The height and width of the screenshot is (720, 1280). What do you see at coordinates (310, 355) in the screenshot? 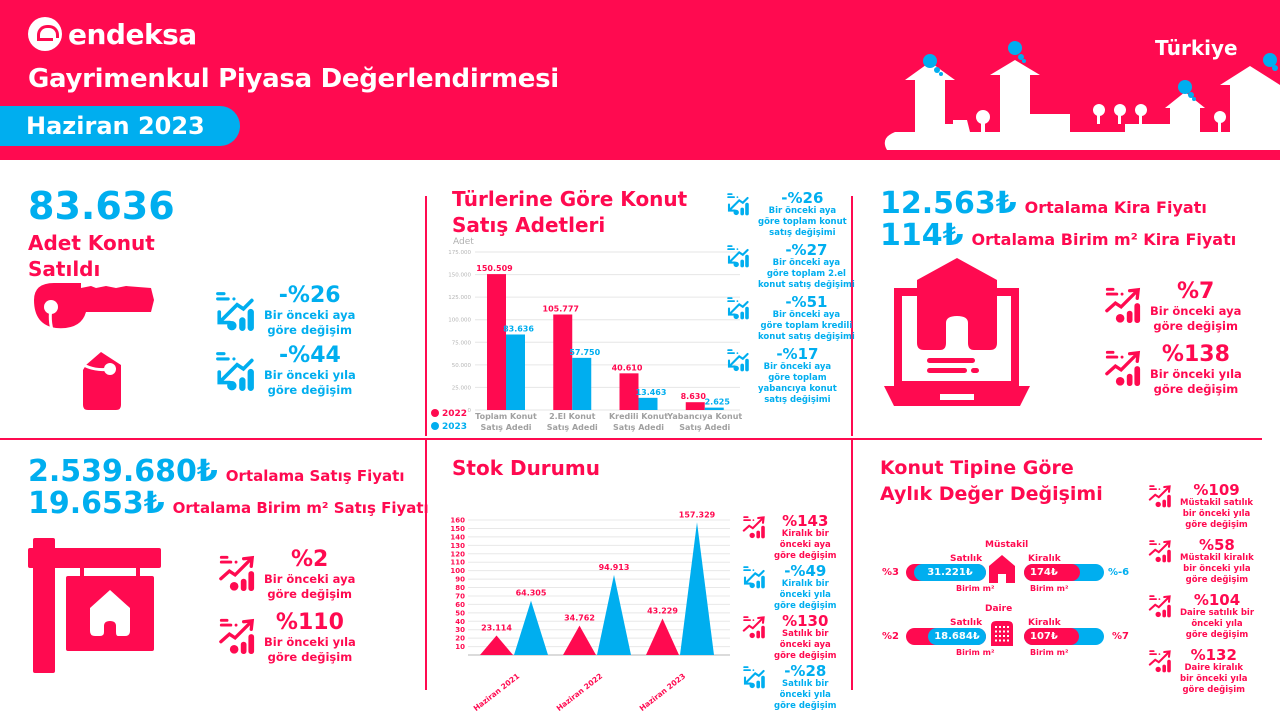
I see `stat-percent: -%44` at bounding box center [310, 355].